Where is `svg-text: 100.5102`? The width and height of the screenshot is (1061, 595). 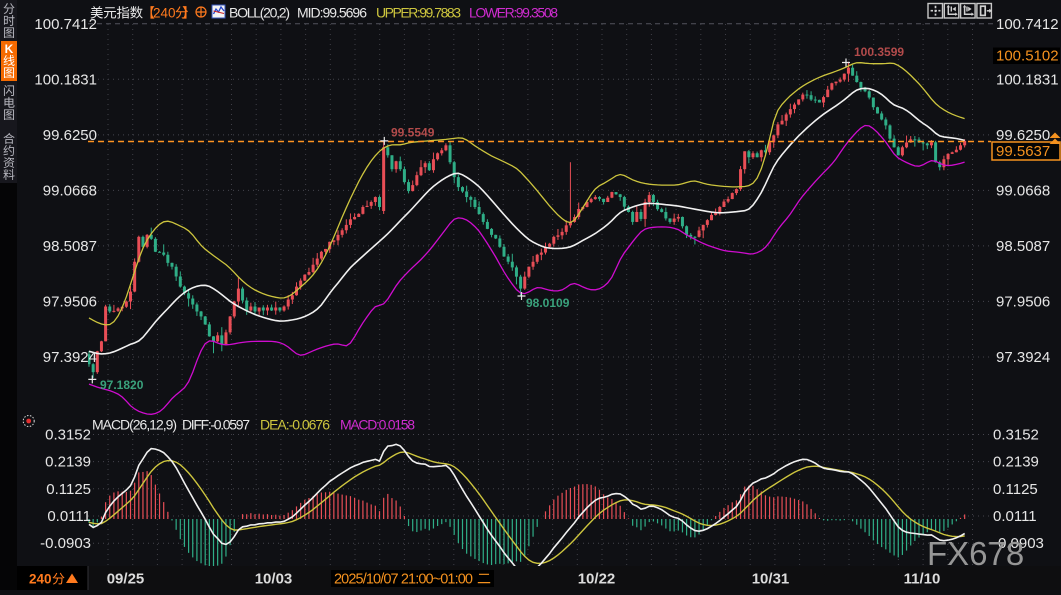
svg-text: 100.5102 is located at coordinates (1027, 56).